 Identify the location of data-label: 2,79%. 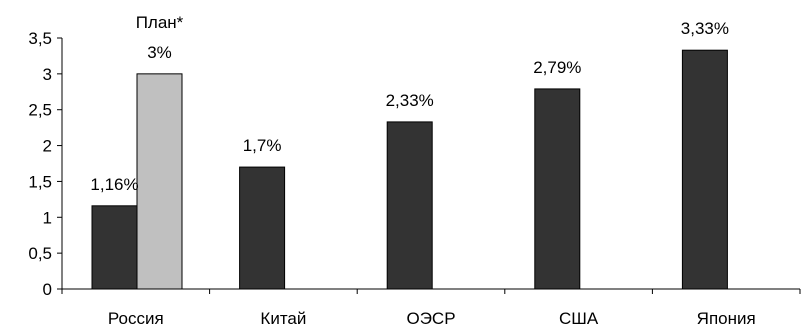
(557, 67).